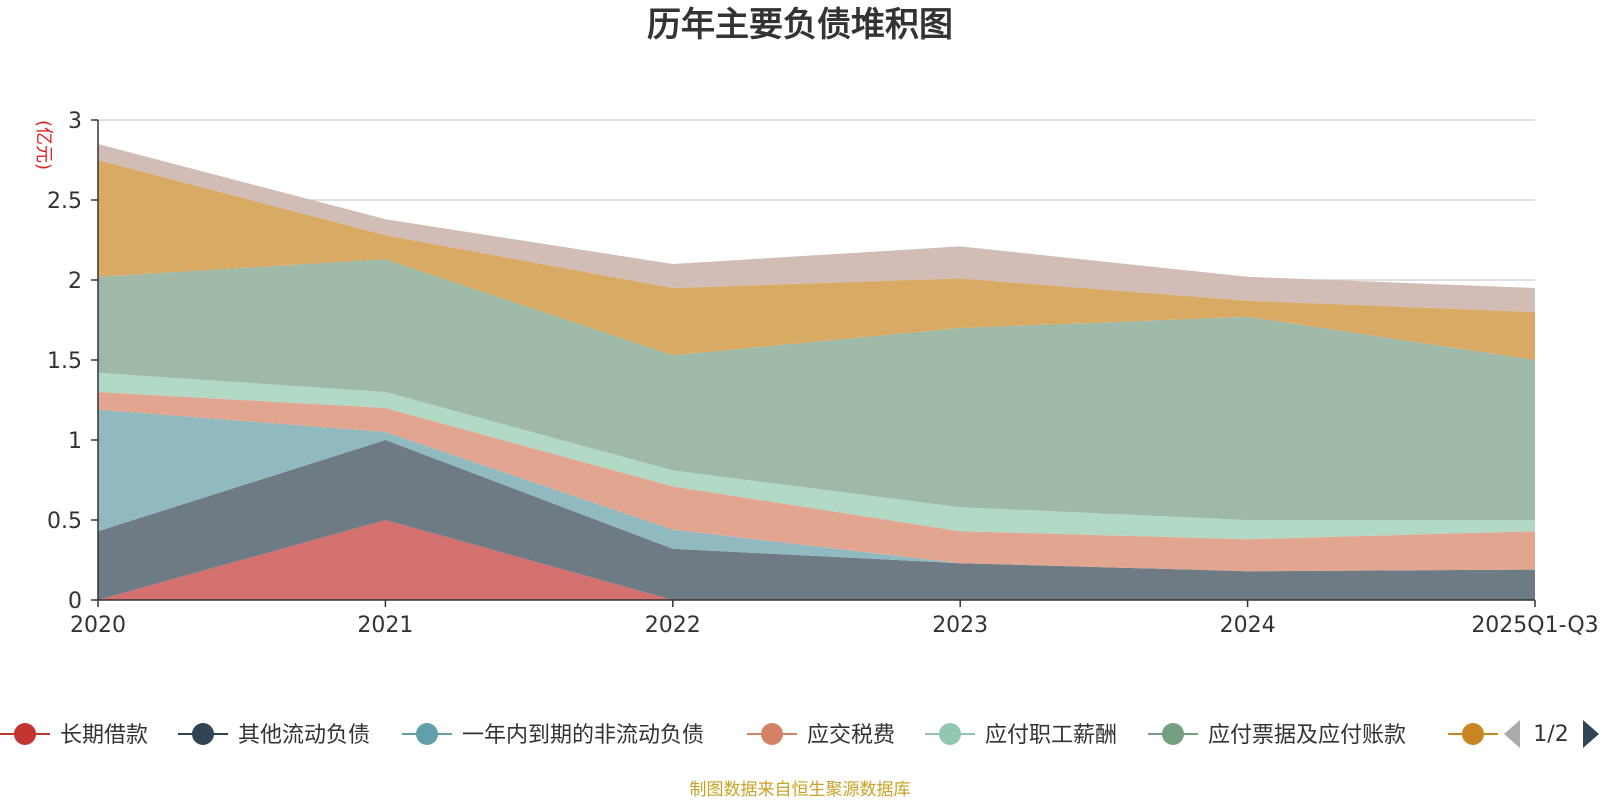 The width and height of the screenshot is (1600, 800). Describe the element at coordinates (43, 145) in the screenshot. I see `y-axis-unit-label: (亿元)` at that location.